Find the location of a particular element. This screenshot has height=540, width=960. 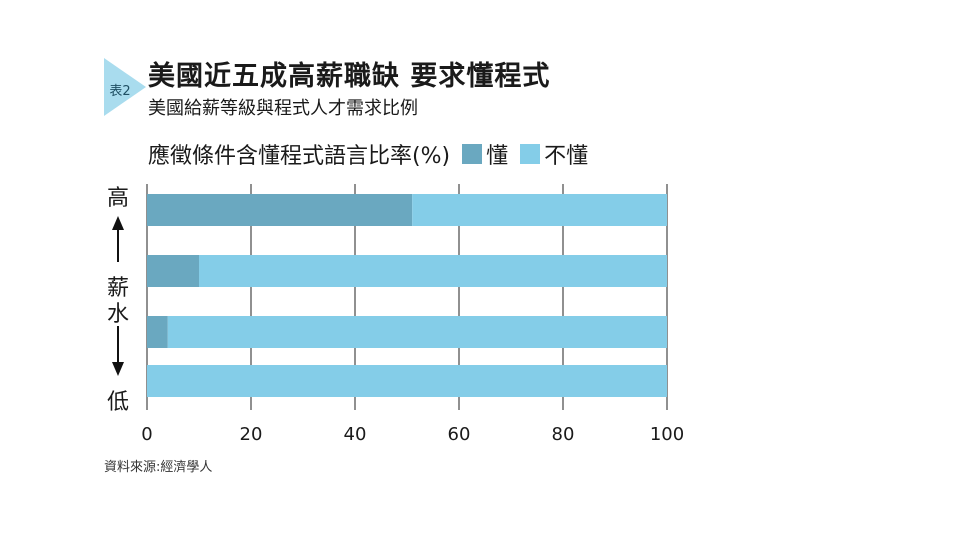

legend-heading: 應徵條件含懂程式語言比率(%) is located at coordinates (299, 156).